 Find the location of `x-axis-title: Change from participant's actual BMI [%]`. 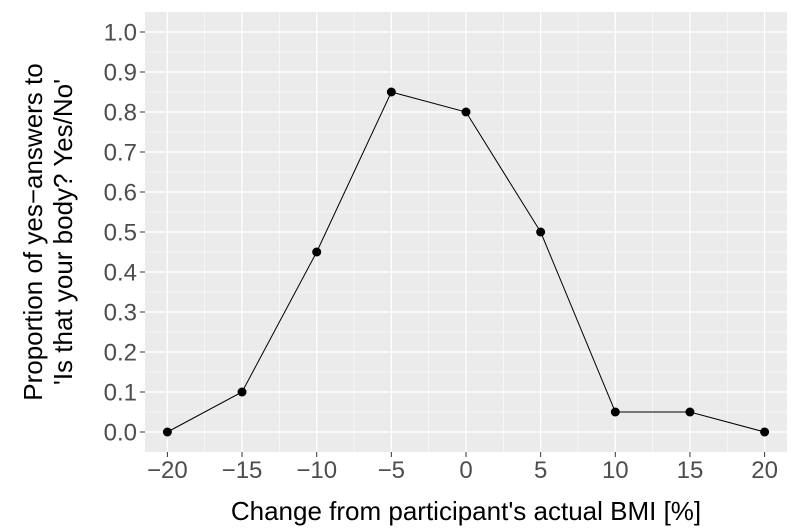

x-axis-title: Change from participant's actual BMI [%] is located at coordinates (466, 511).